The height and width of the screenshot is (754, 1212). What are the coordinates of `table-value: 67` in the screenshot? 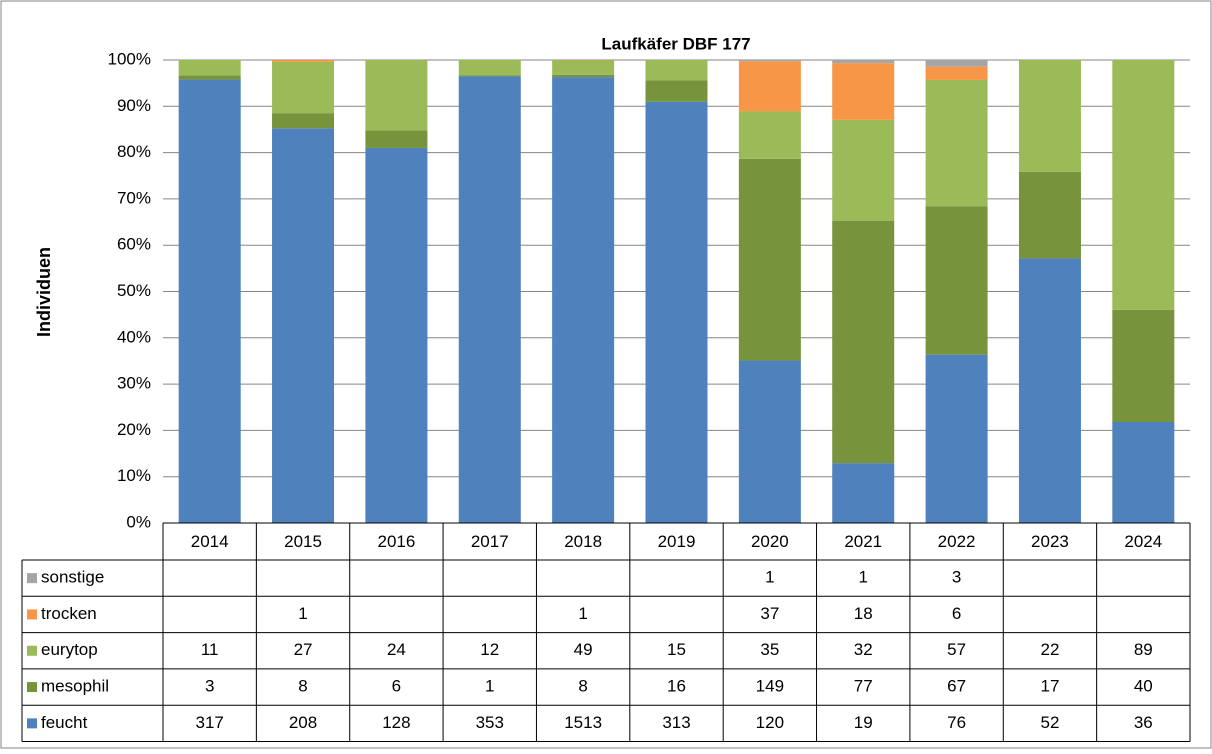 It's located at (956, 686).